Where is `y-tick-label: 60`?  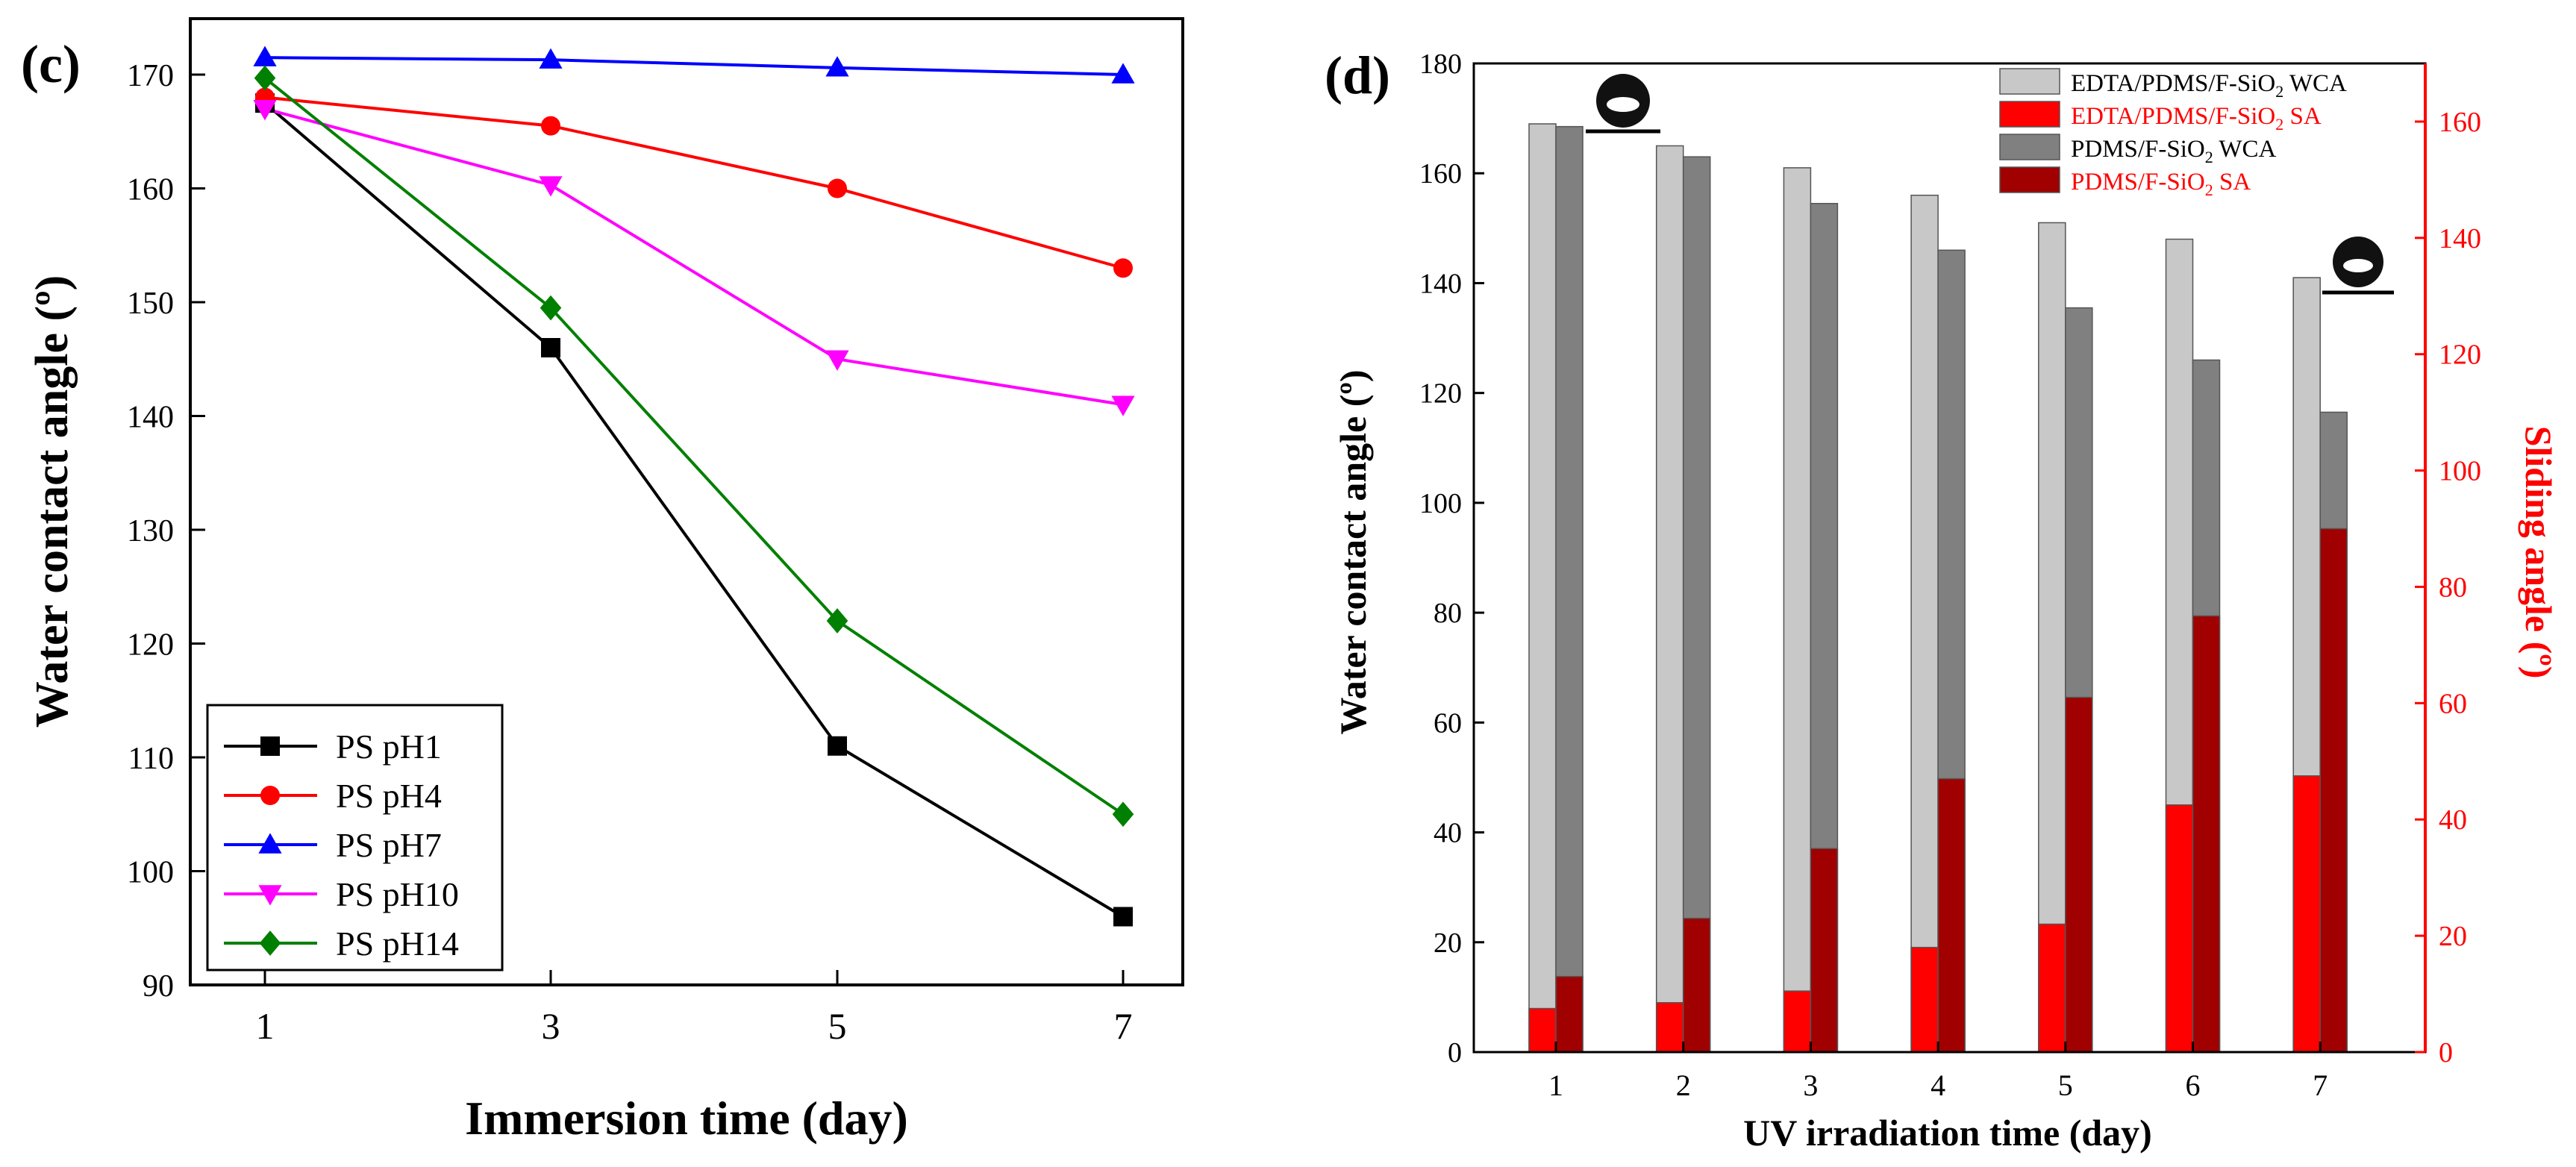
y-tick-label: 60 is located at coordinates (1448, 723).